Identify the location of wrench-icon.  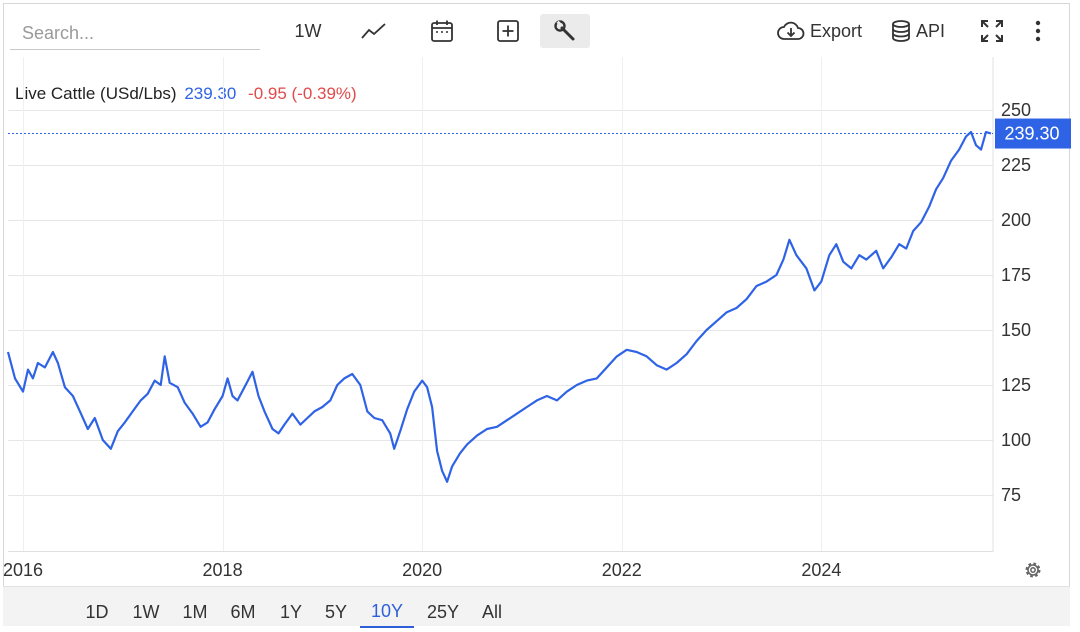
(564, 30).